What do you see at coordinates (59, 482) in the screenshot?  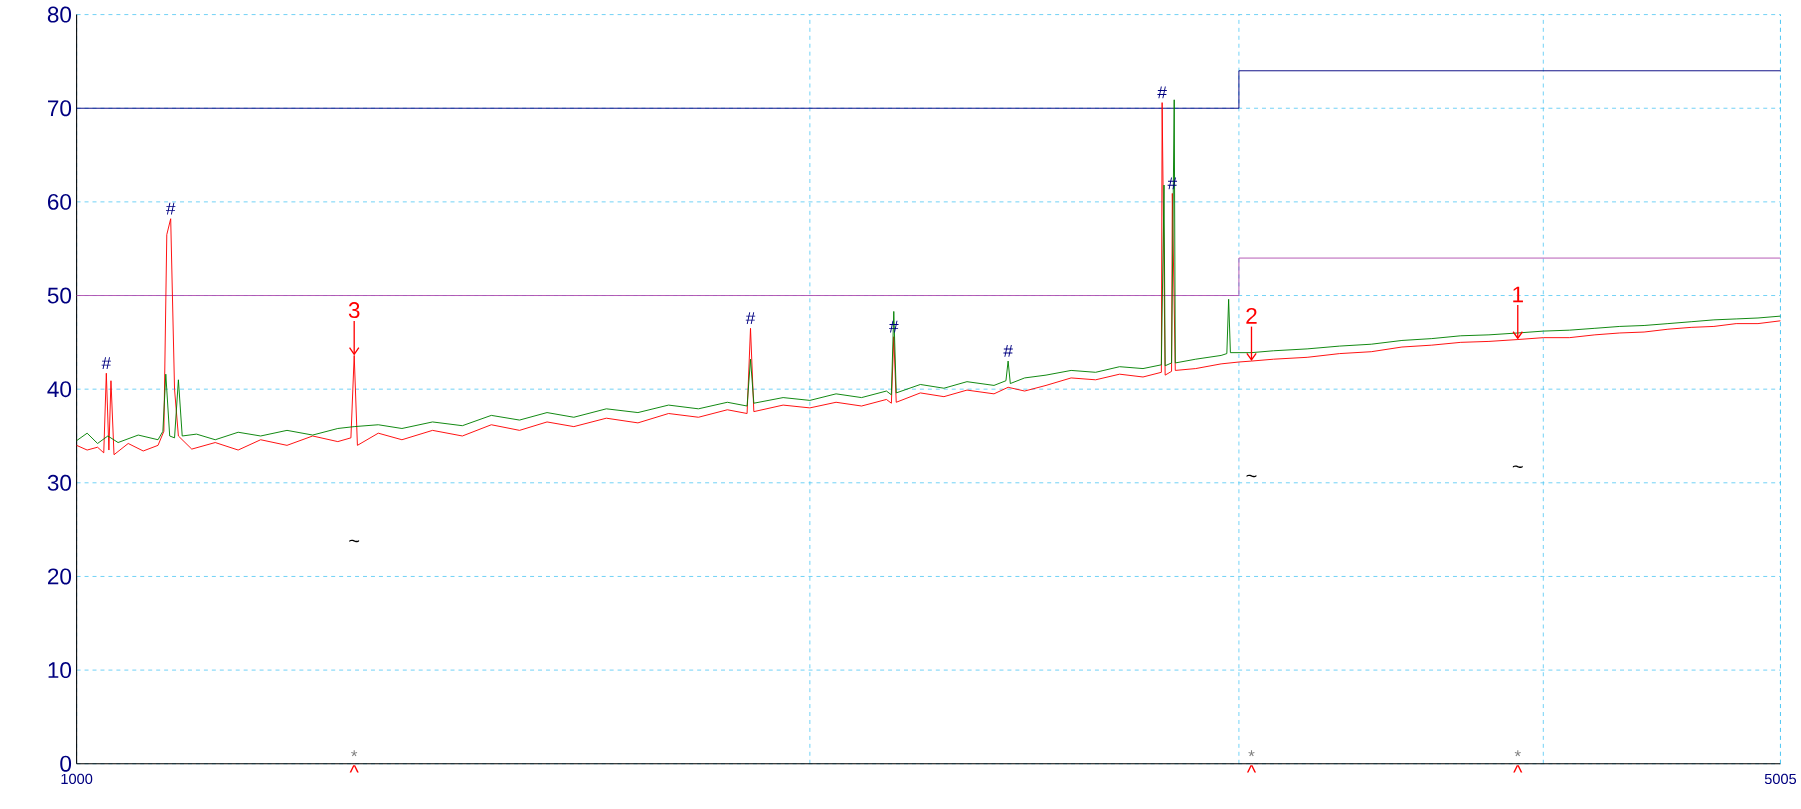 I see `y-tick-label: 30` at bounding box center [59, 482].